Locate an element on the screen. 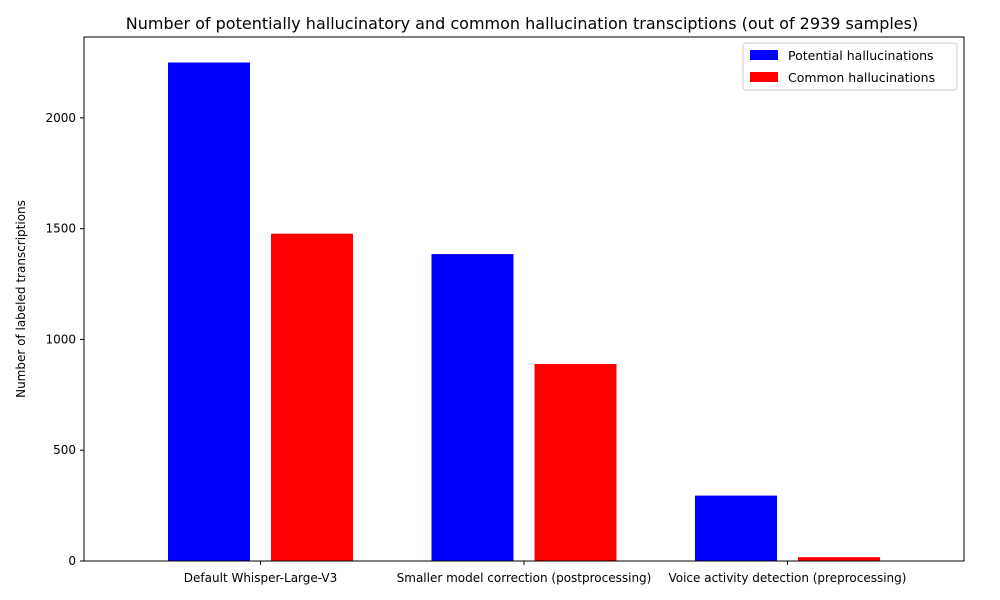  y-tick-label: 2000 is located at coordinates (60, 118).